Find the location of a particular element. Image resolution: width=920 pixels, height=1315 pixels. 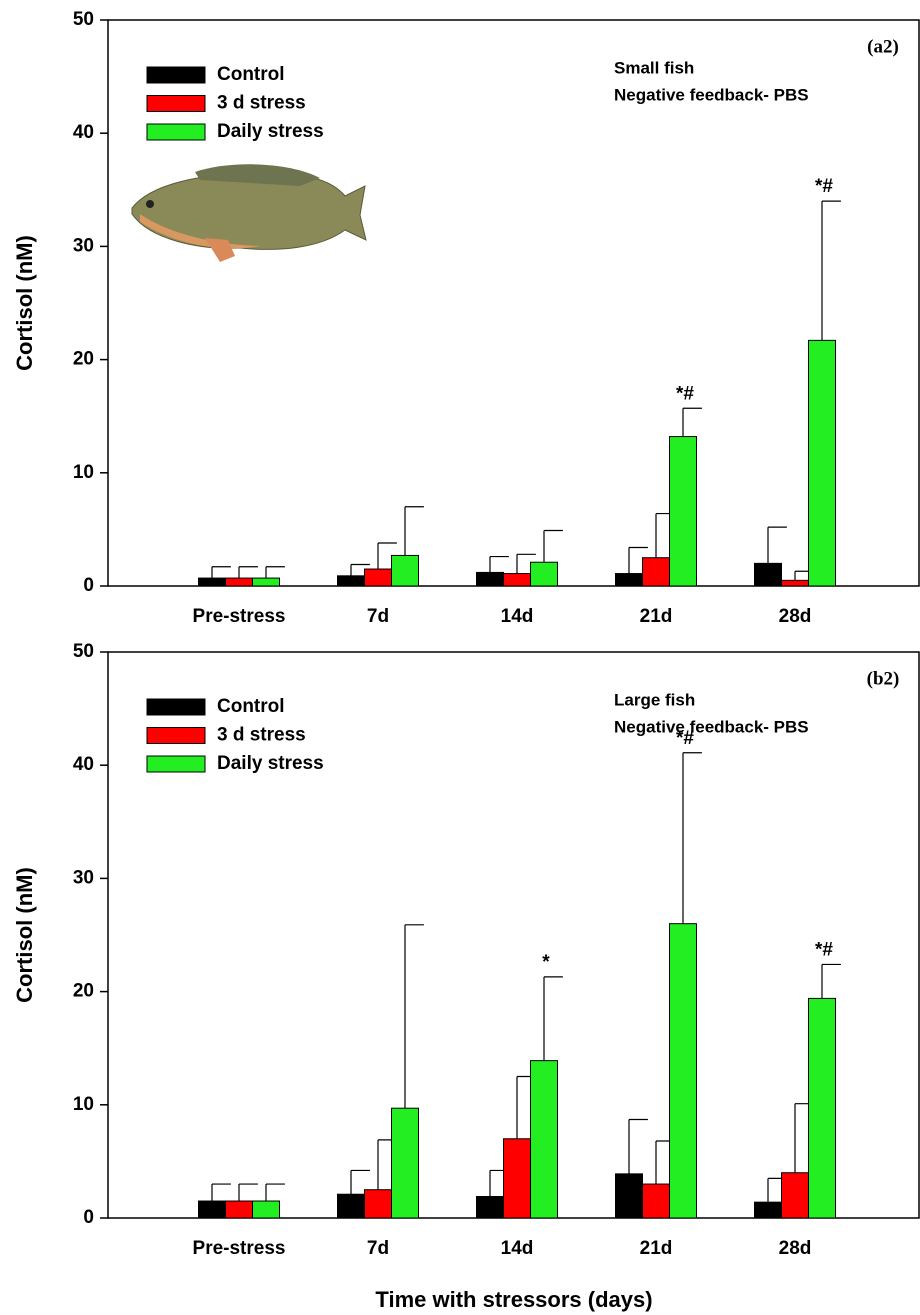

fish-illustration is located at coordinates (249, 213).